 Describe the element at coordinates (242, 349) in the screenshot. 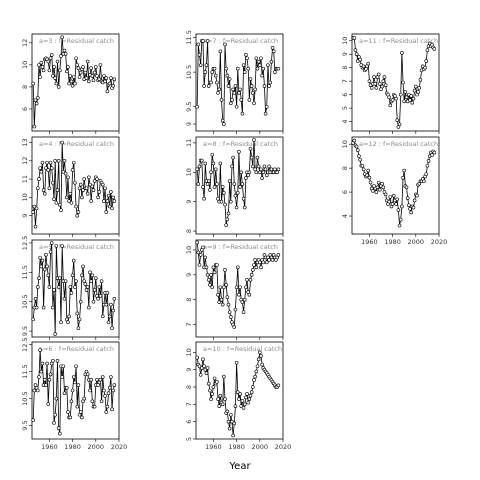

I see `panel-title: a=10 : f=Residual catch` at that location.